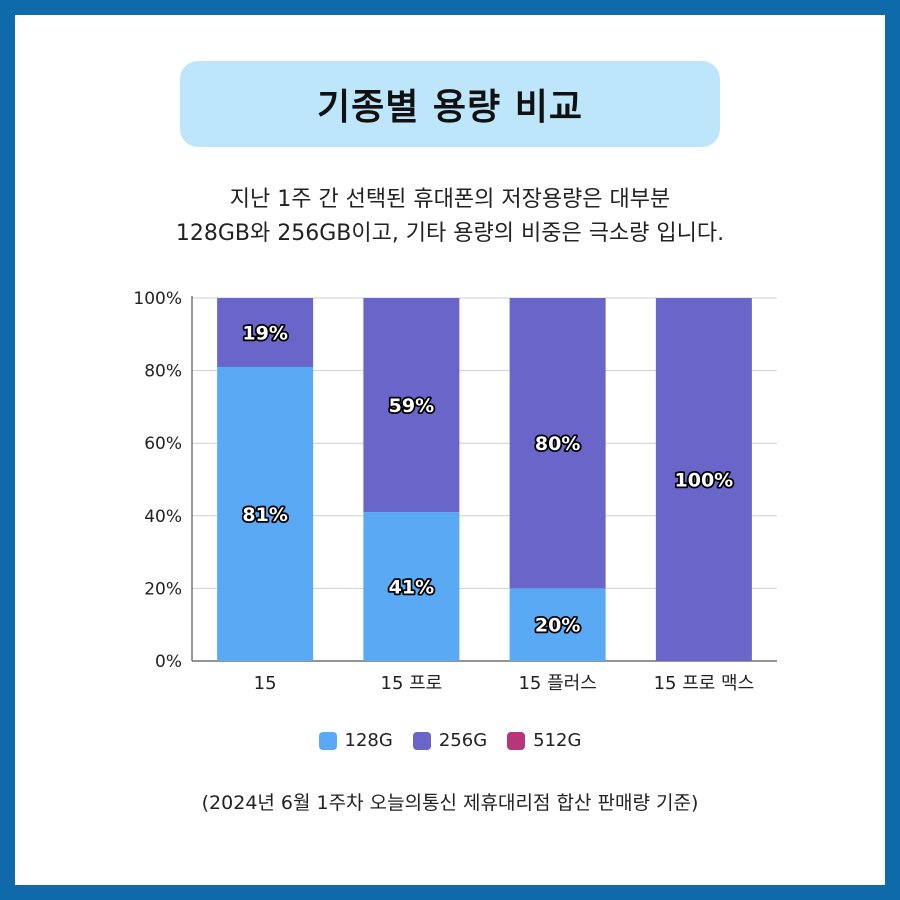 The width and height of the screenshot is (900, 900). Describe the element at coordinates (412, 683) in the screenshot. I see `x-tick-label: 15 프로` at that location.